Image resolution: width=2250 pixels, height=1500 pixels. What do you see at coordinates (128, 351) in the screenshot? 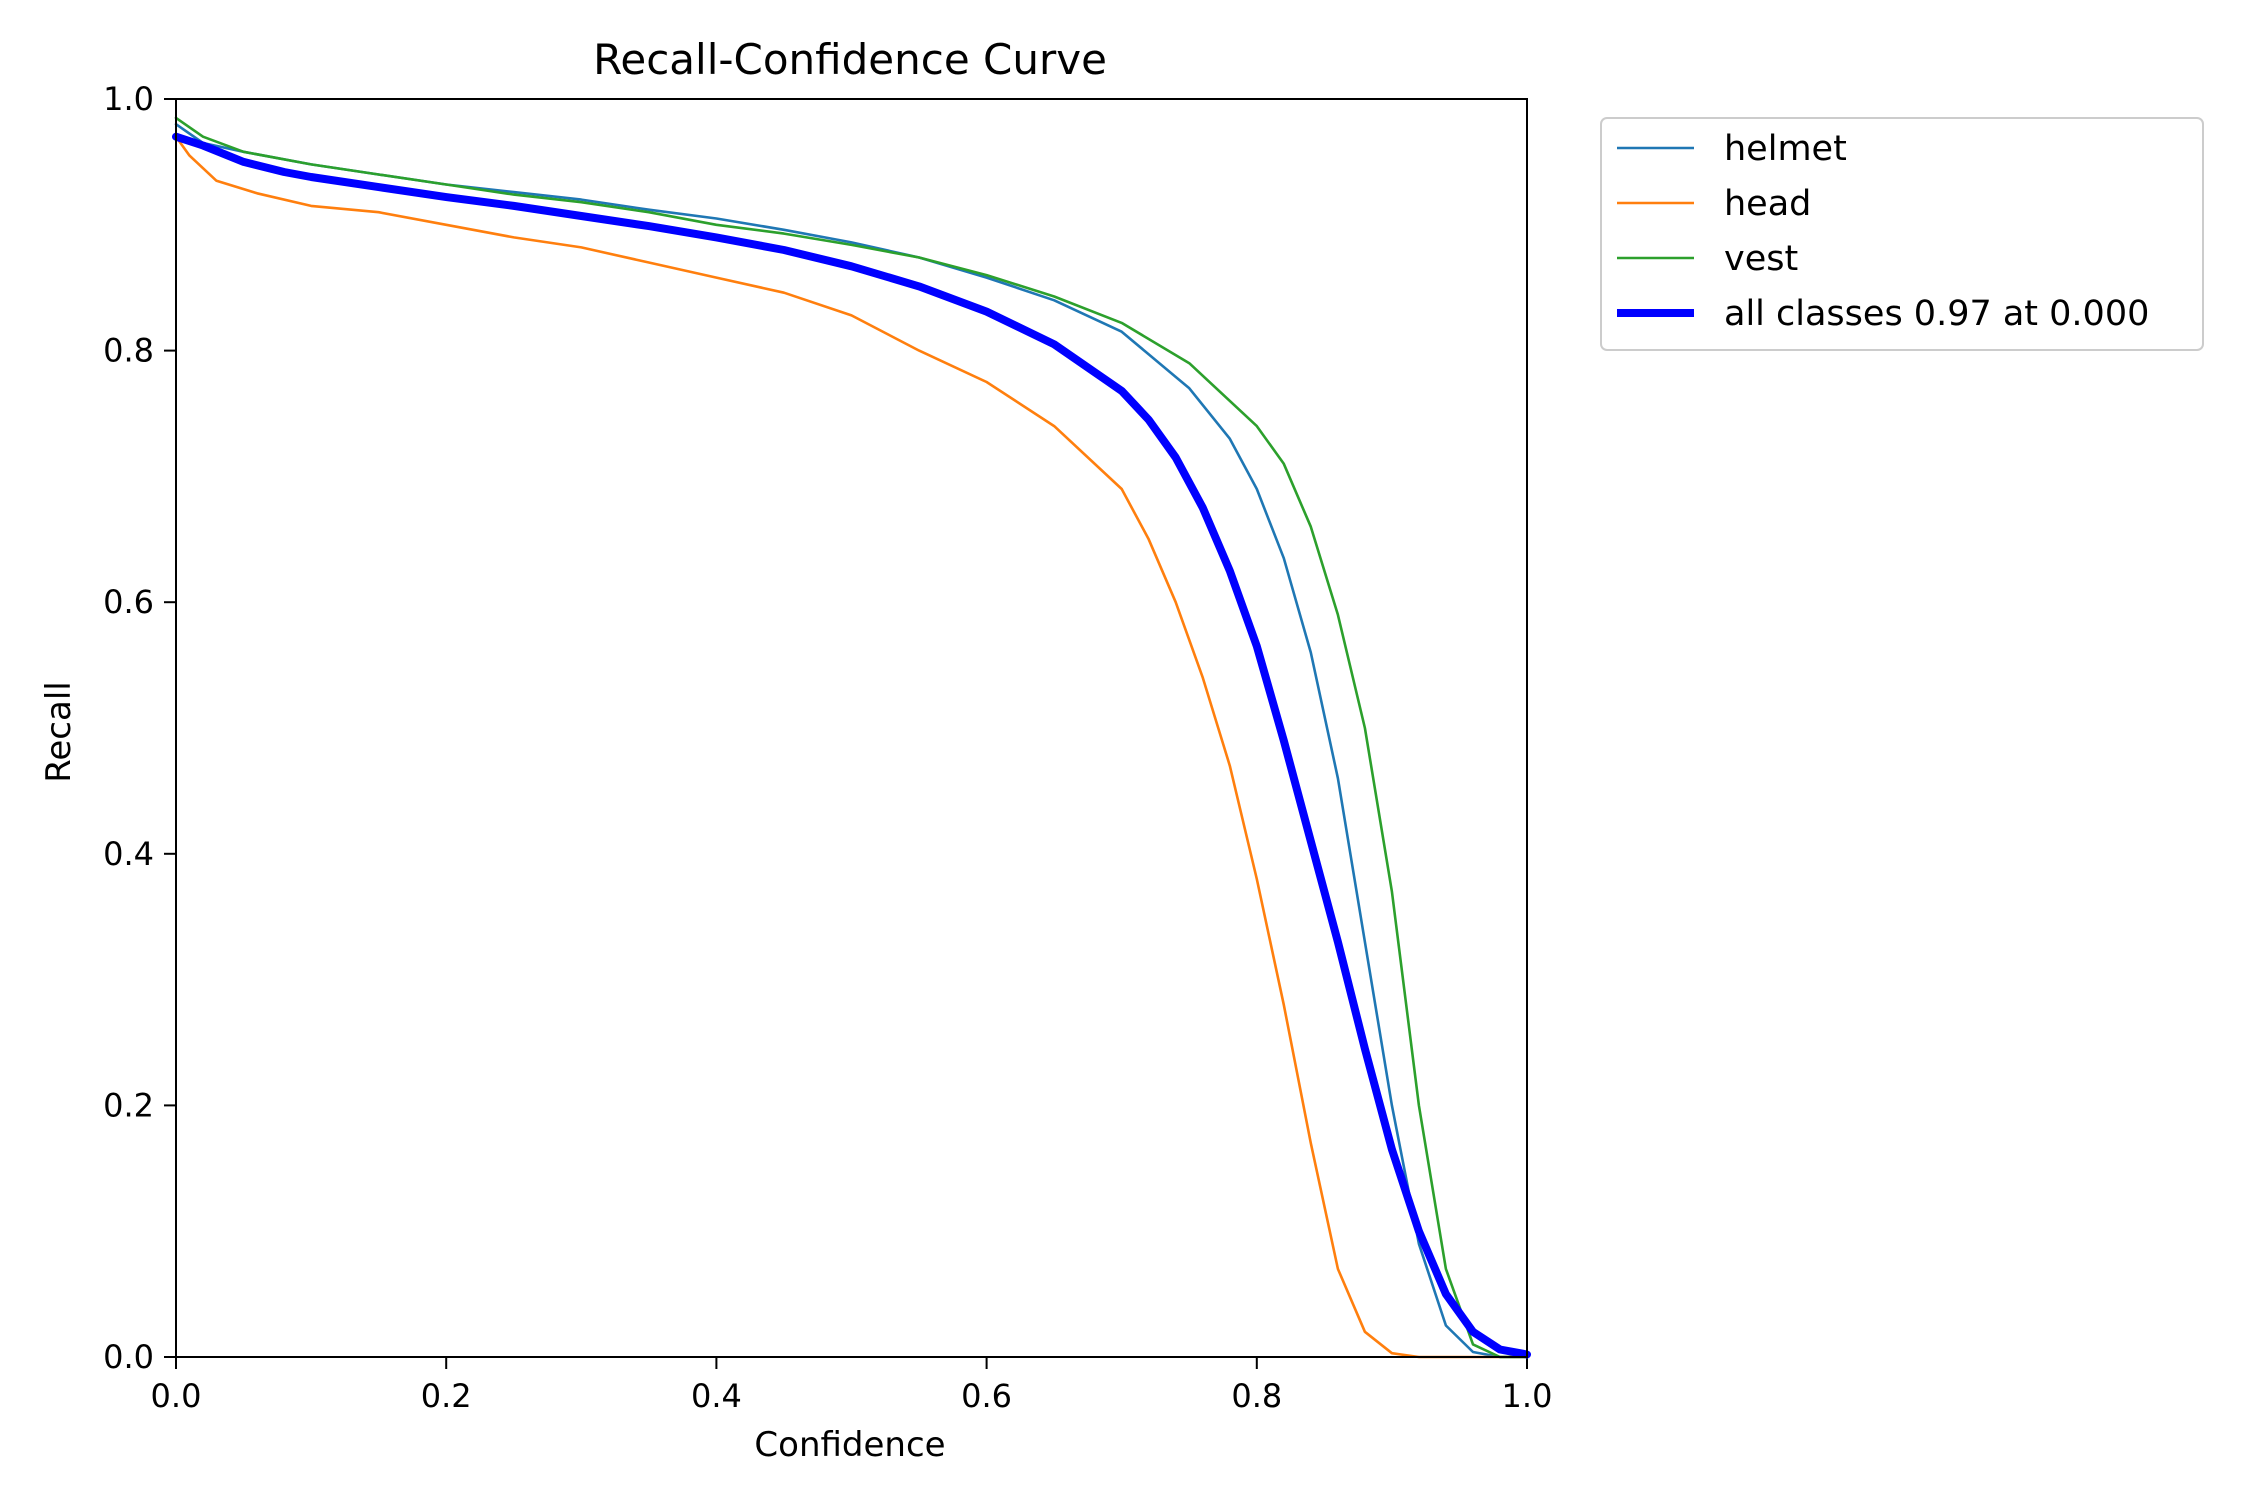
I see `y-tick-label: 0.8` at bounding box center [128, 351].